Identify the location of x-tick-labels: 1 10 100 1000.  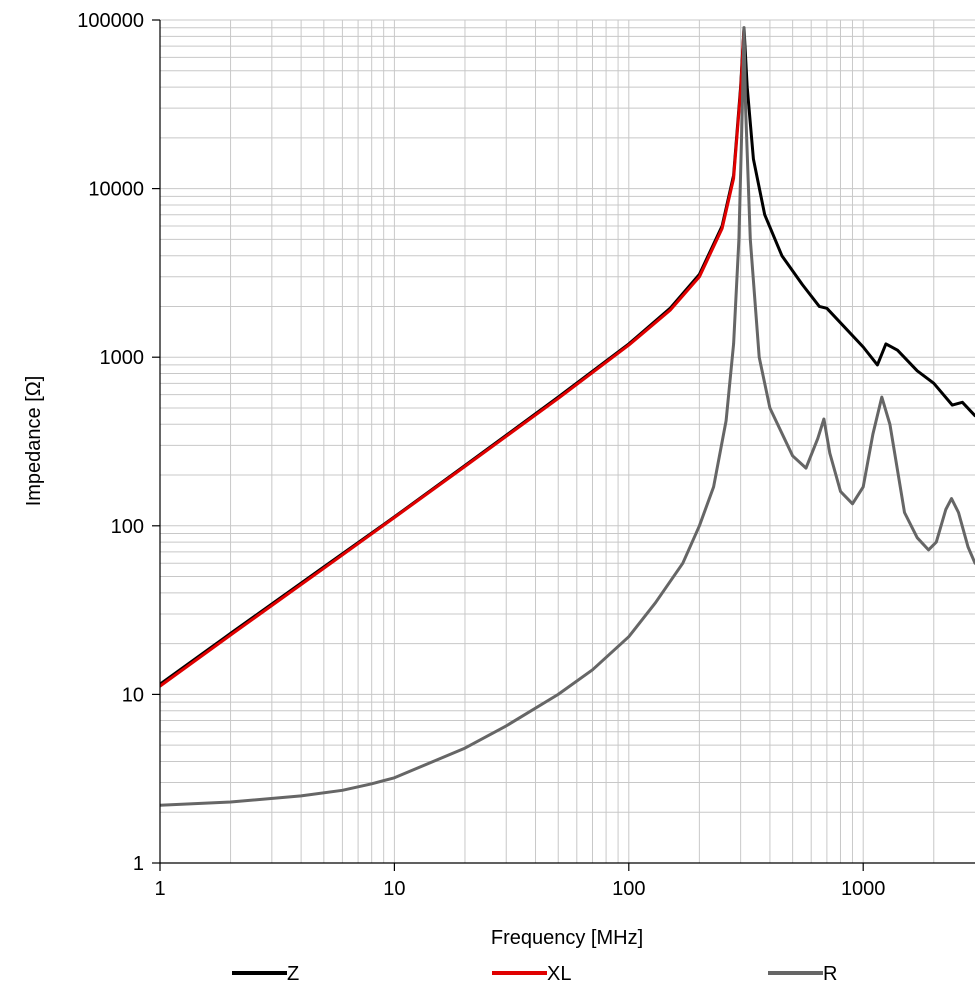
(519, 889).